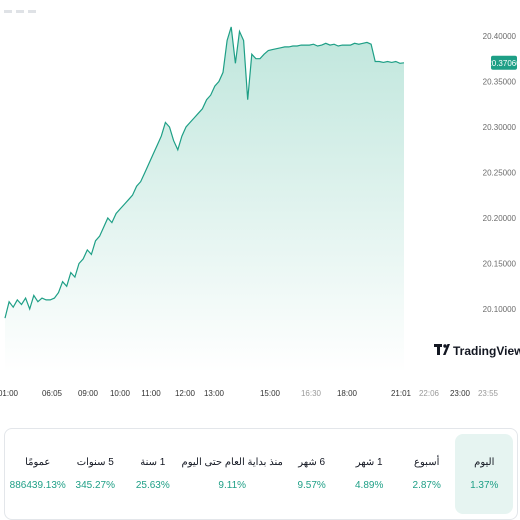 The height and width of the screenshot is (520, 520). Describe the element at coordinates (500, 309) in the screenshot. I see `y-tick-label: 20.10000` at that location.